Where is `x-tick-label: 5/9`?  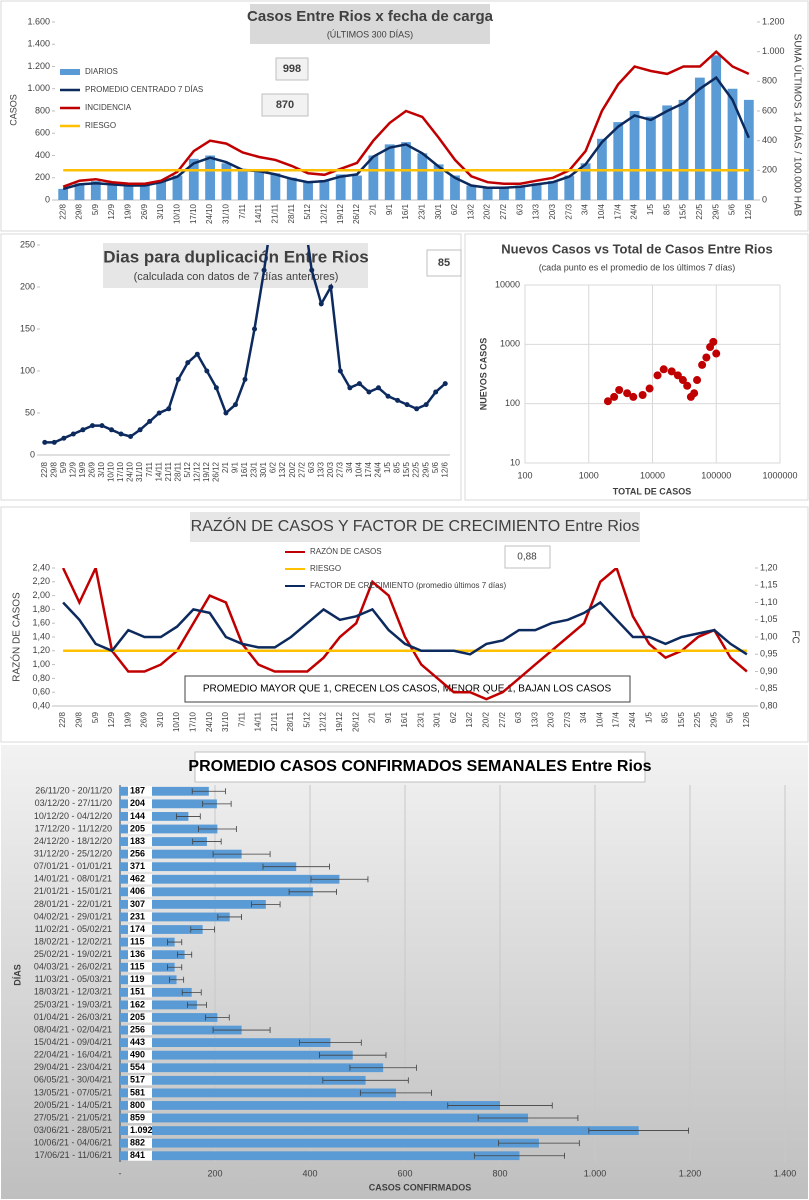
x-tick-label: 5/9 is located at coordinates (63, 467).